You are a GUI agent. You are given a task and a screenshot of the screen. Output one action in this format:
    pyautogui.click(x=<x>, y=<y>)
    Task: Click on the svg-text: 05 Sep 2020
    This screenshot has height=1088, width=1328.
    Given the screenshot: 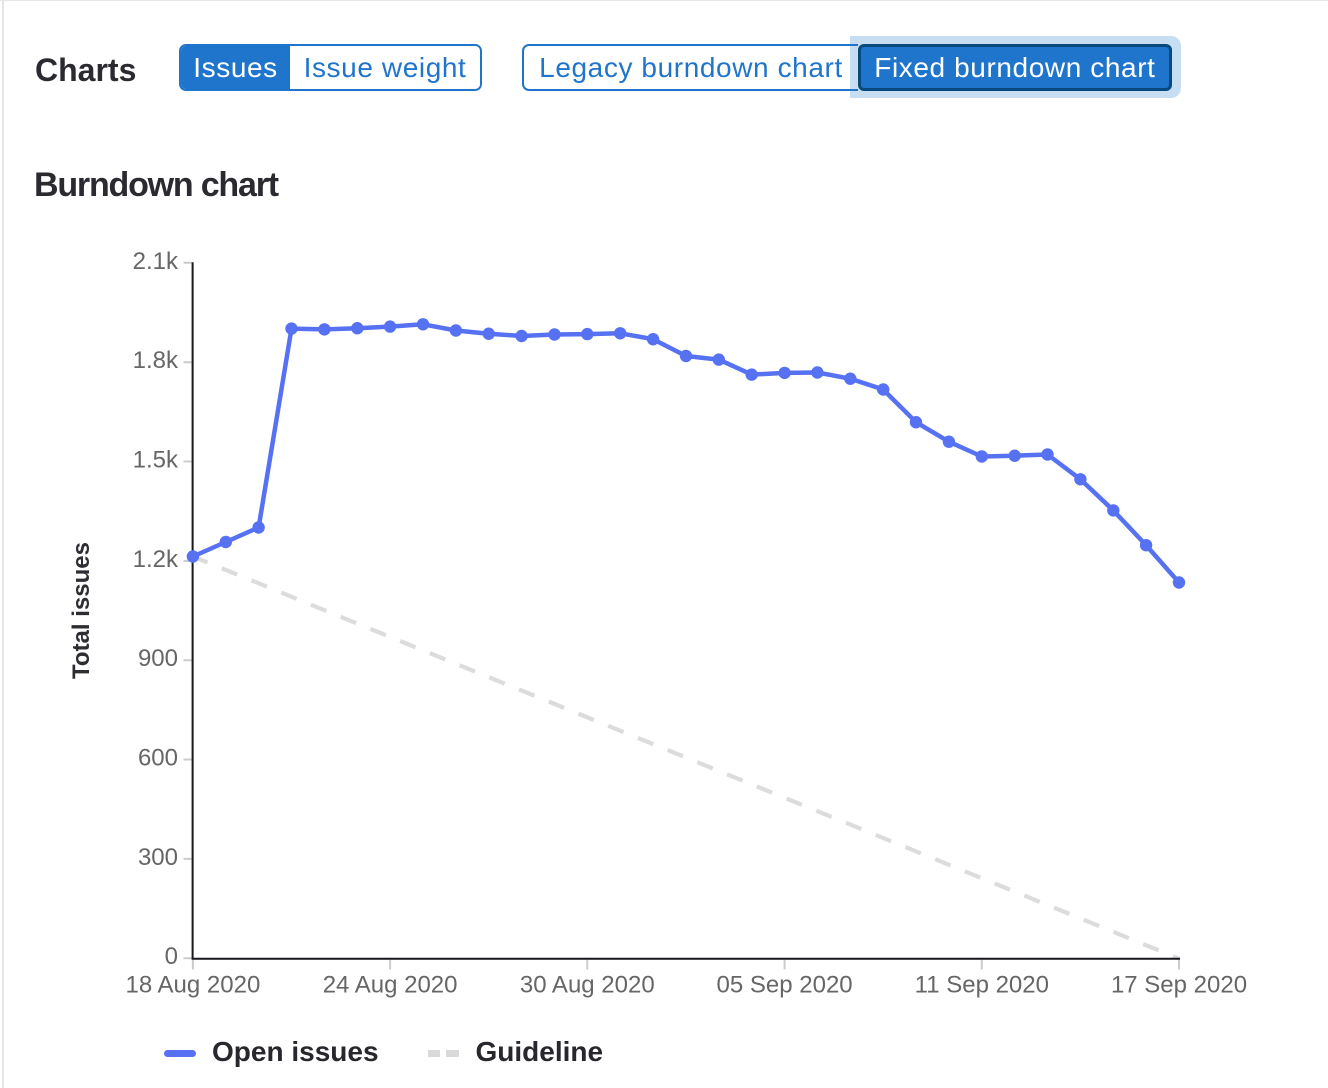 What is the action you would take?
    pyautogui.click(x=785, y=985)
    